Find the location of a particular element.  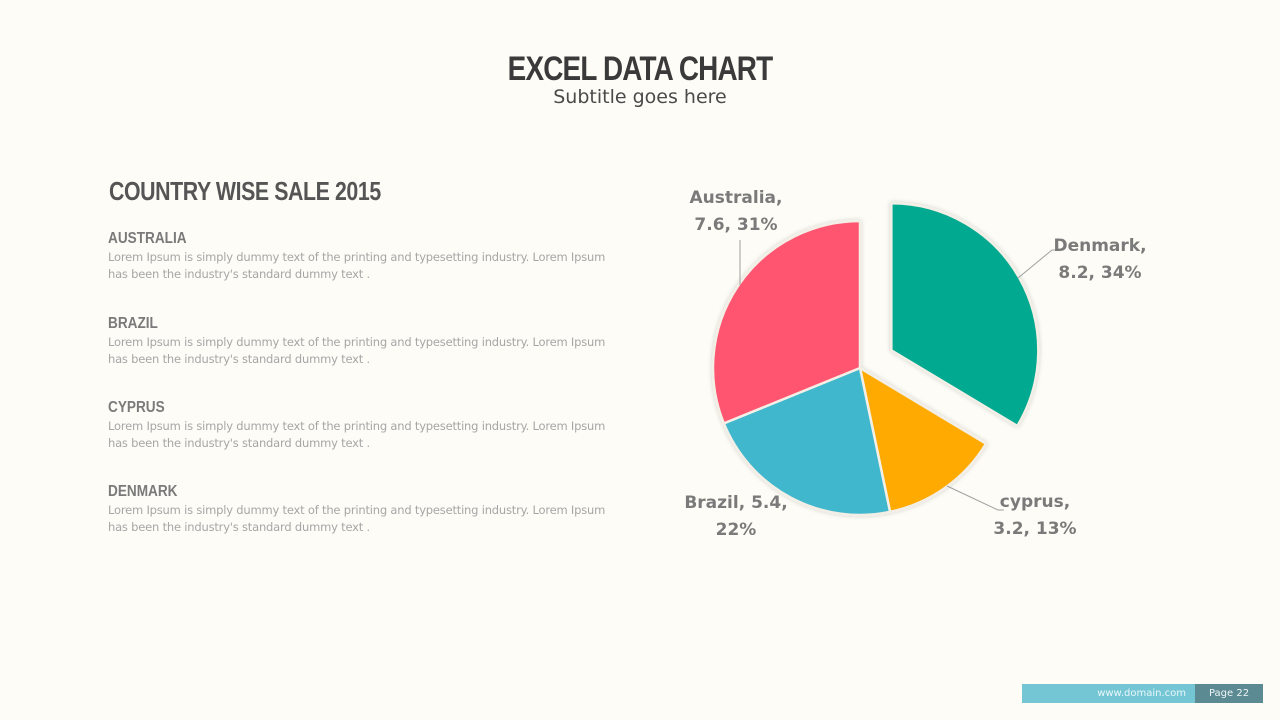

label-line1: cyprus, is located at coordinates (1035, 502).